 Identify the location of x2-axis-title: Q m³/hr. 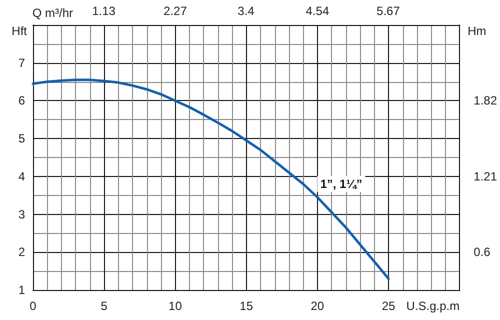
(52, 13).